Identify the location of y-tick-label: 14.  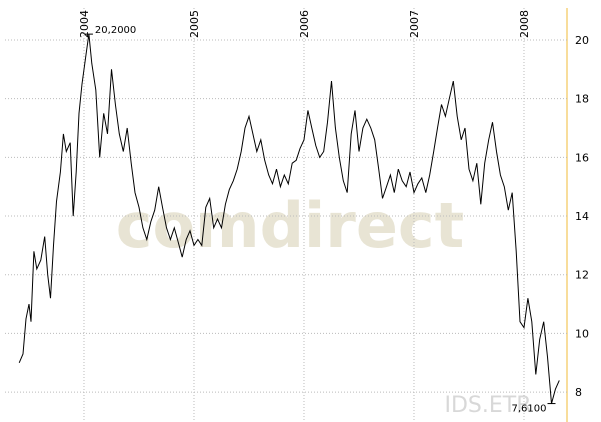
(582, 216).